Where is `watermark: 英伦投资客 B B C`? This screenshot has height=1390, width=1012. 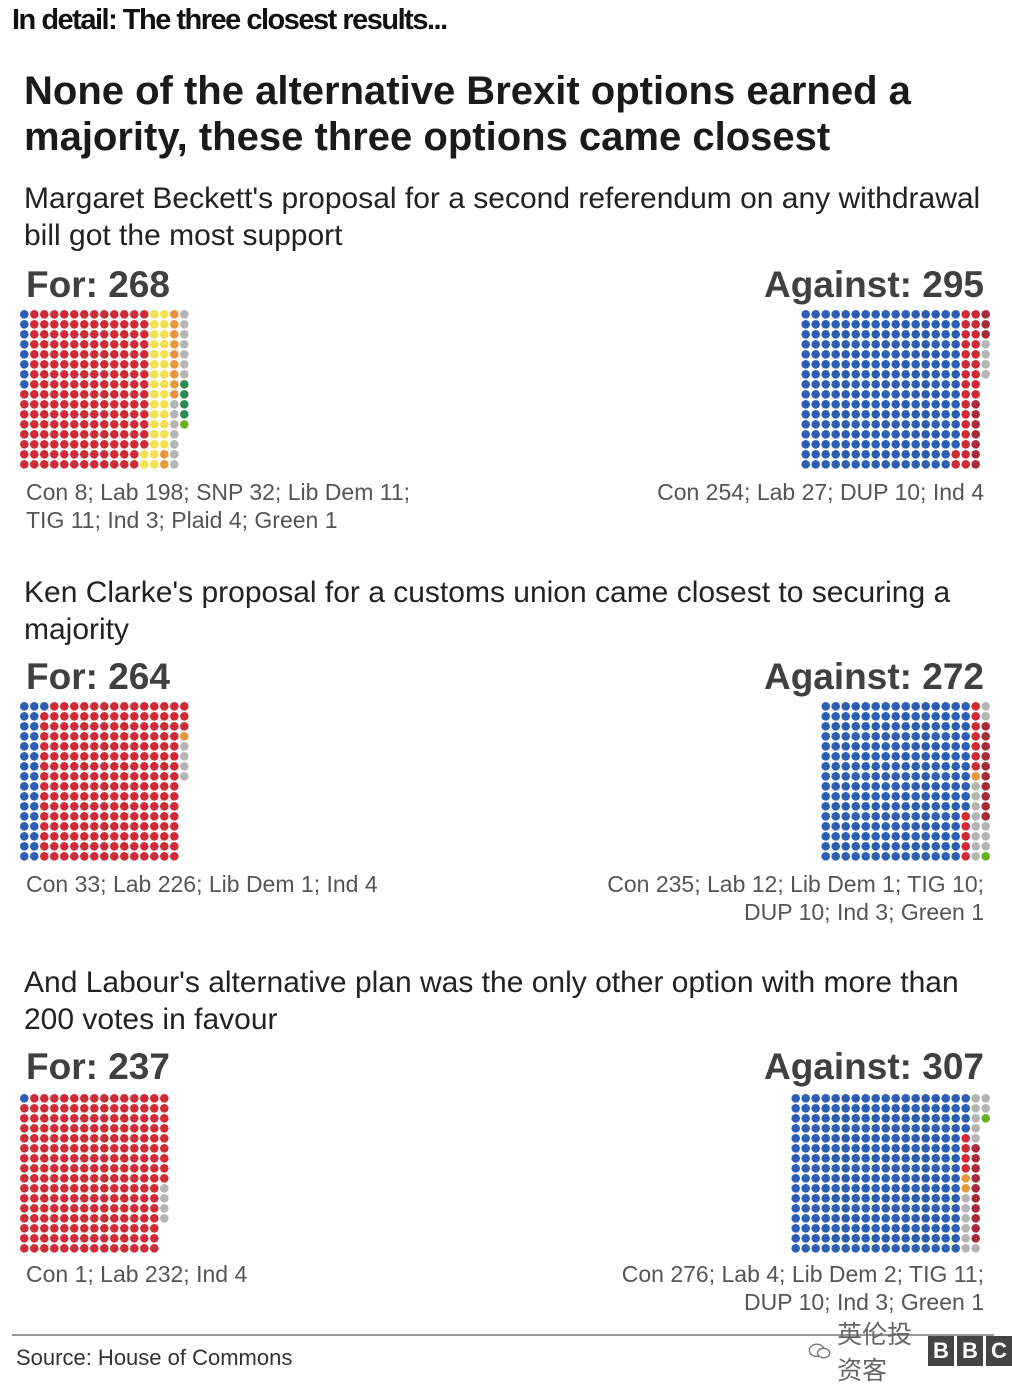
watermark: 英伦投资客 B B C is located at coordinates (910, 1353).